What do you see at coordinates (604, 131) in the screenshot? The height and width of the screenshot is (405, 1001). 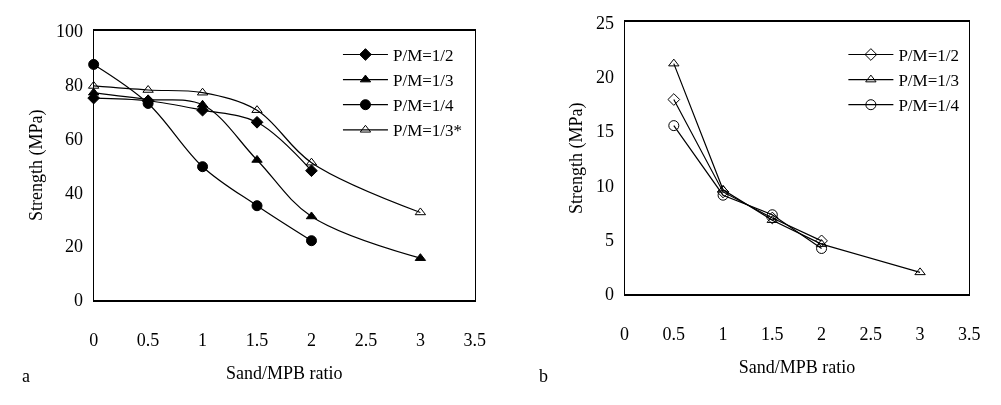 I see `y-tick-label: 15` at bounding box center [604, 131].